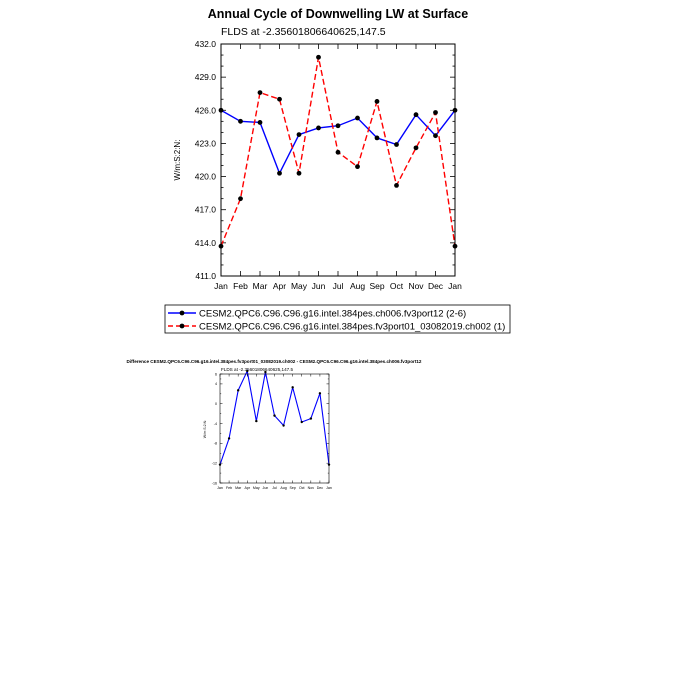  Describe the element at coordinates (320, 488) in the screenshot. I see `diff-xtick-label: Dec` at that location.